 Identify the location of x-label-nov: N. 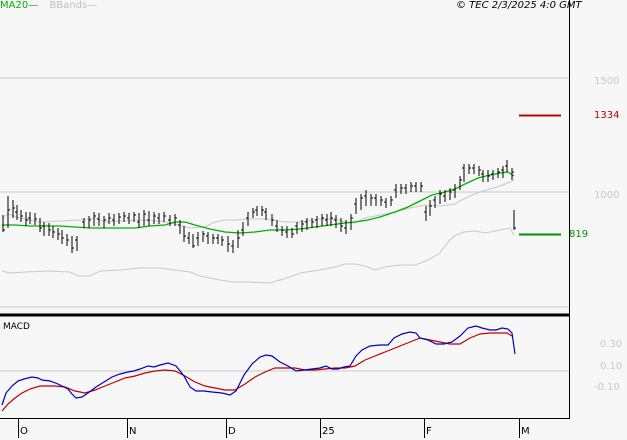
(133, 431).